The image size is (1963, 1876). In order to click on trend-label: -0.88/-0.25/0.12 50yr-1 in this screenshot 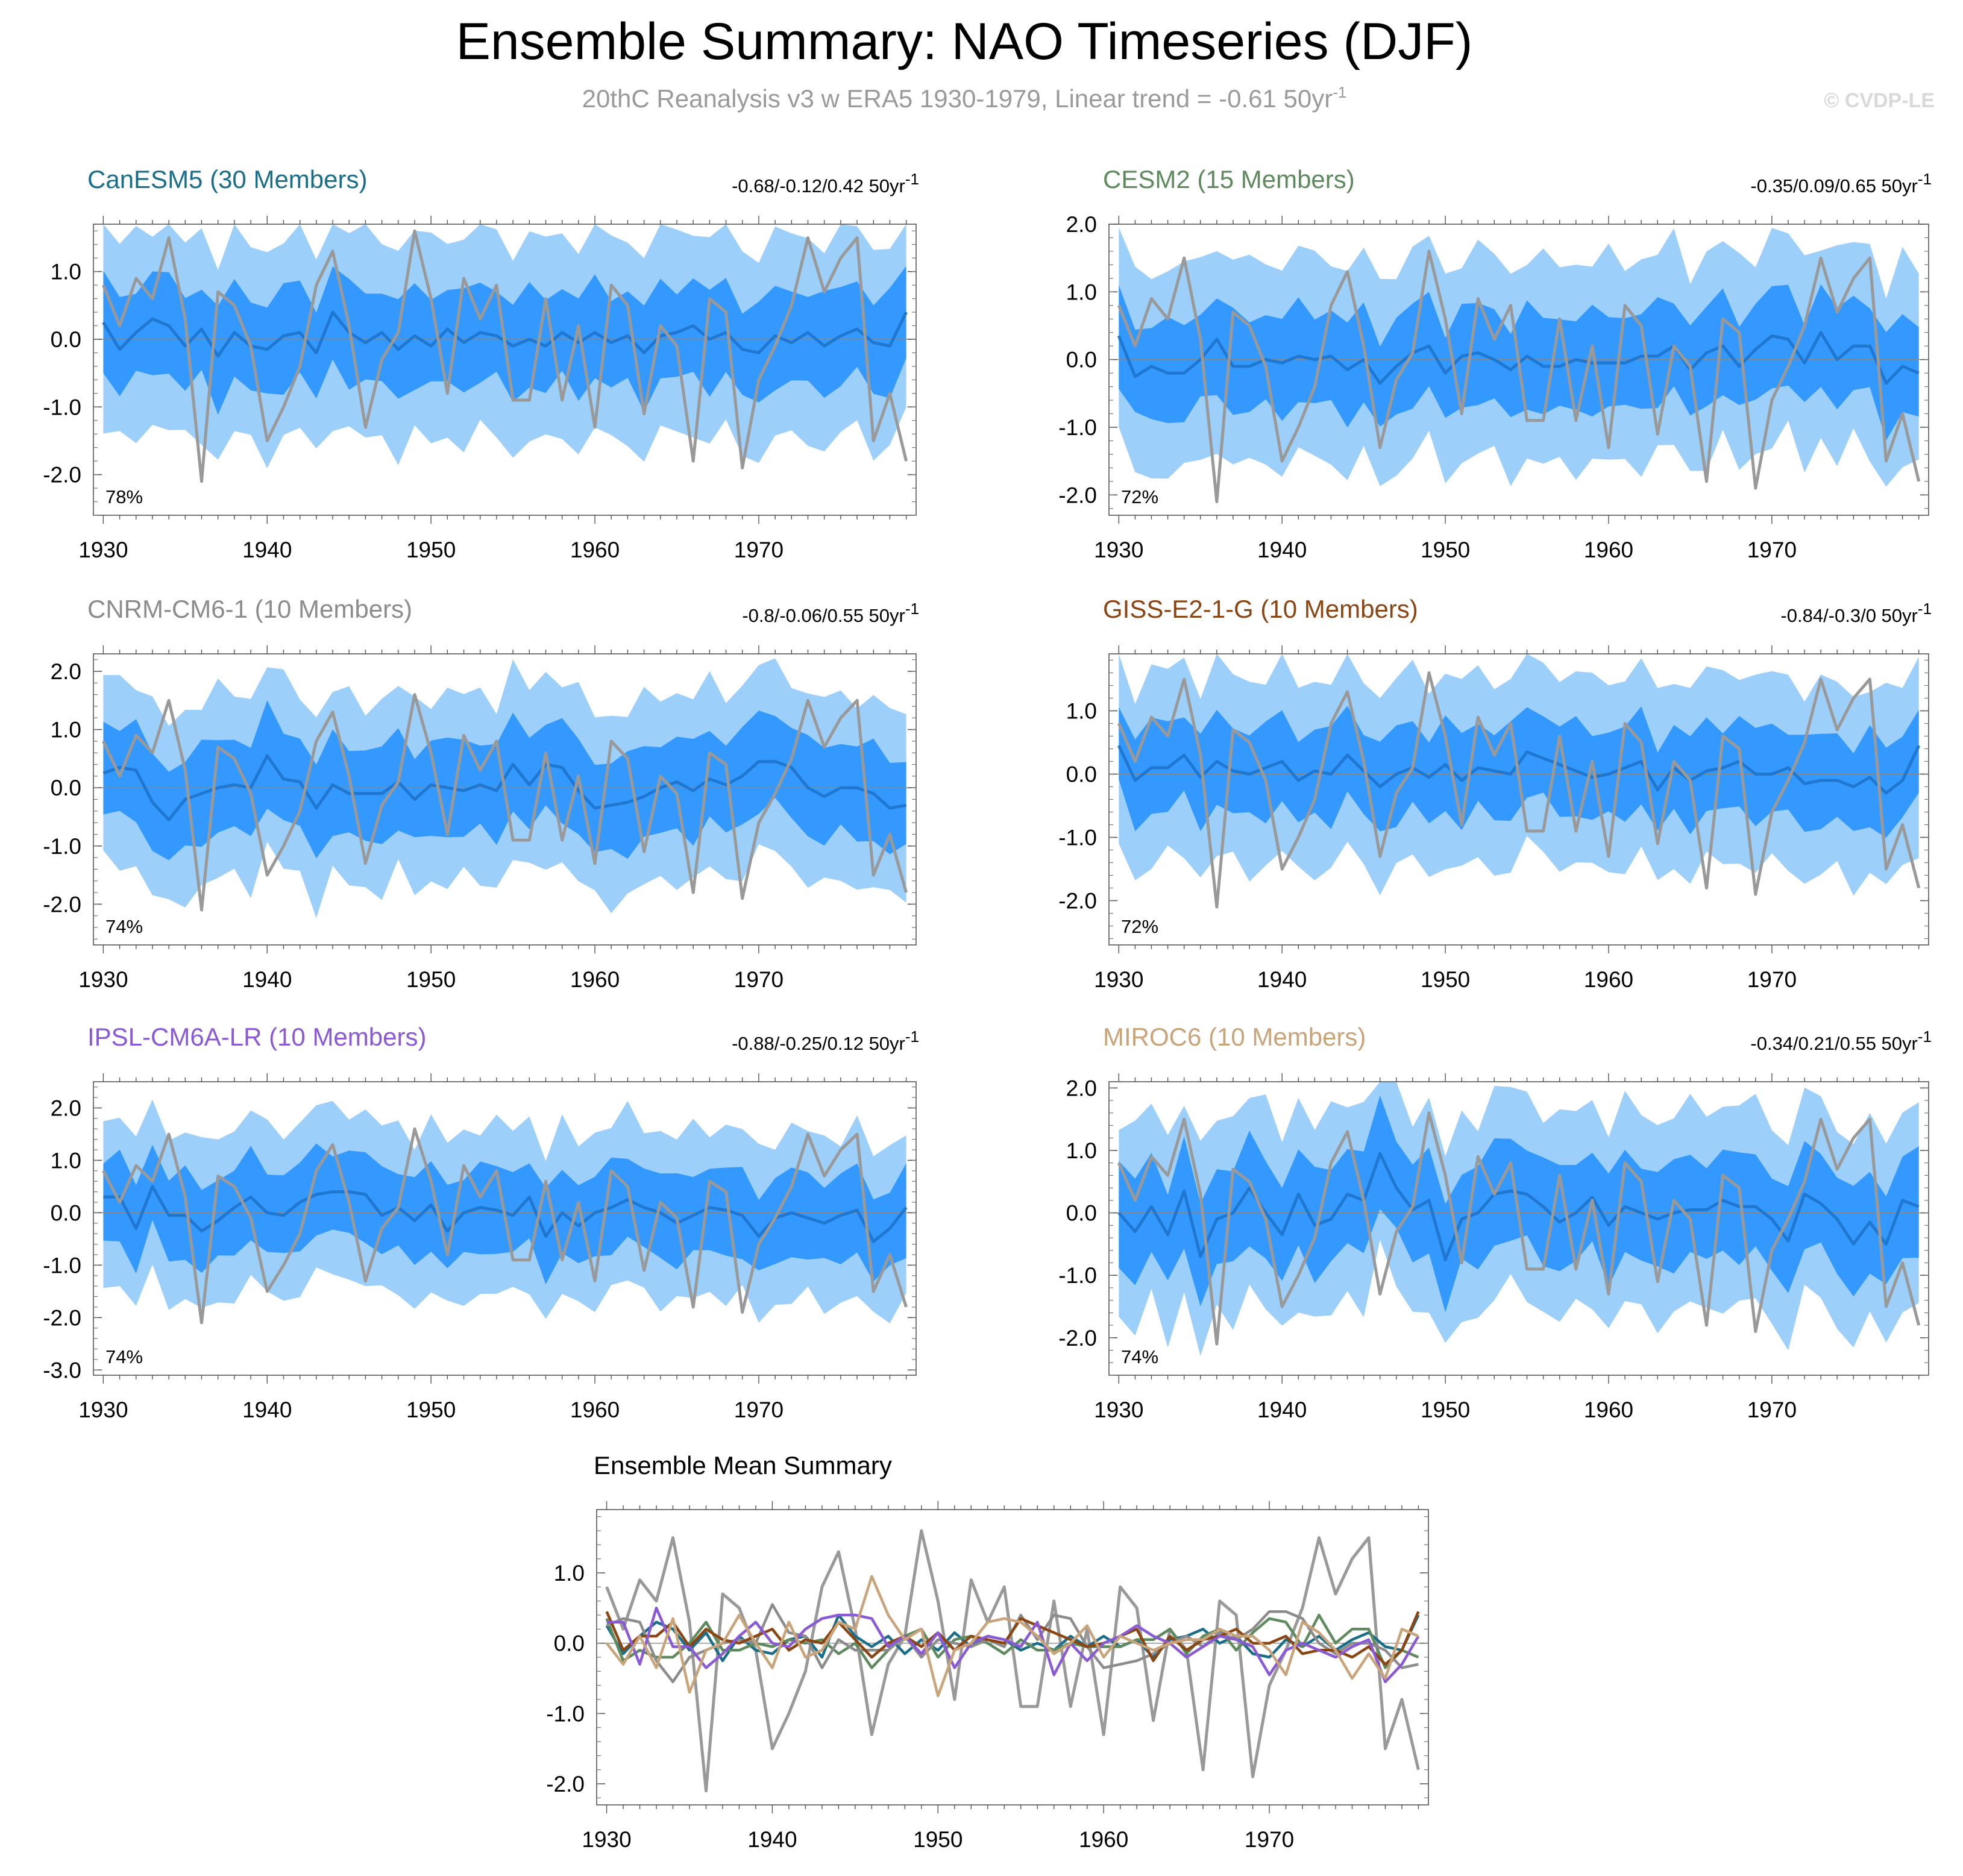, I will do `click(825, 1040)`.